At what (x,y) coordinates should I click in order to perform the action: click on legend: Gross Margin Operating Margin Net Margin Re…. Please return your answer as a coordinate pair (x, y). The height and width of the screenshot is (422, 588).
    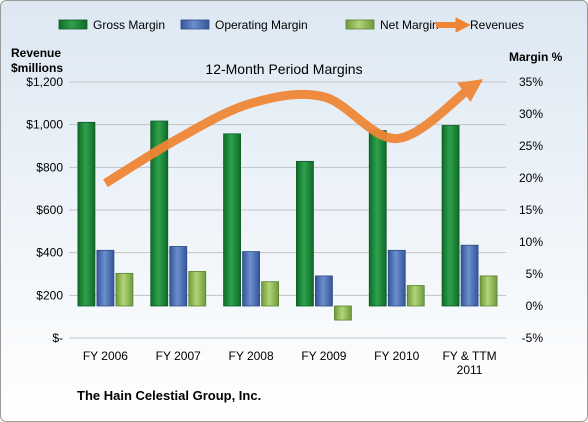
    Looking at the image, I should click on (291, 25).